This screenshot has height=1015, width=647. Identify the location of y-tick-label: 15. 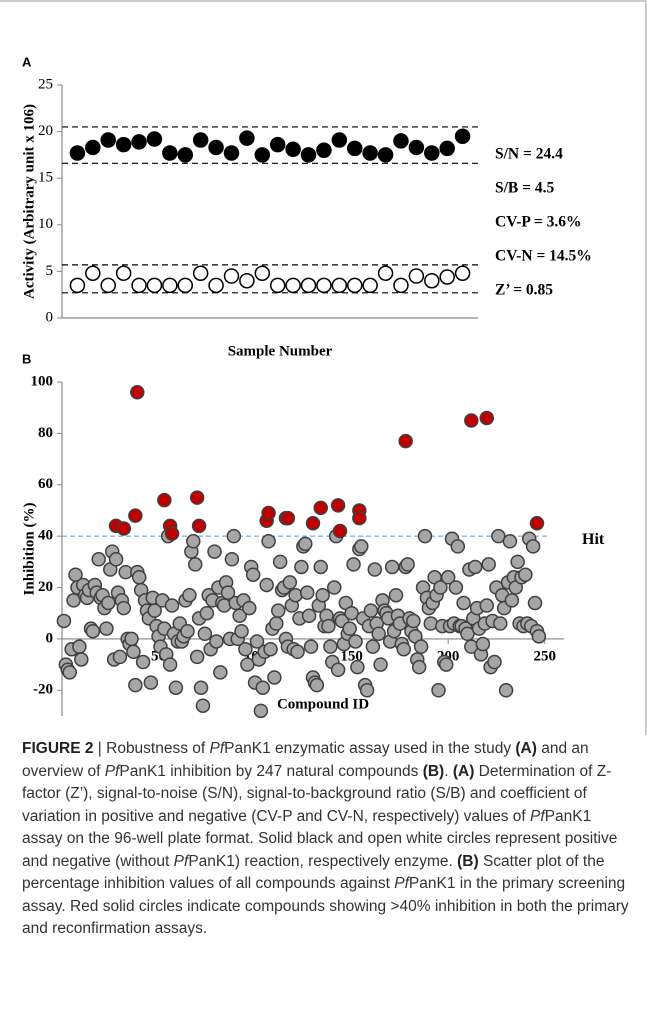
(45, 178).